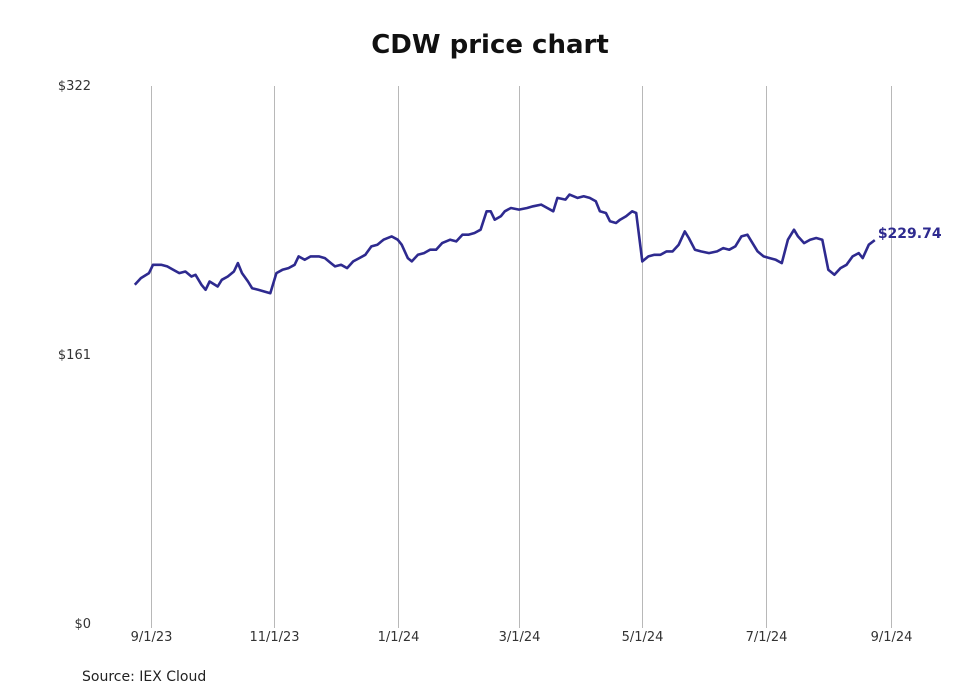 The image size is (980, 699). What do you see at coordinates (152, 637) in the screenshot?
I see `x-tick-label: 9/1/23` at bounding box center [152, 637].